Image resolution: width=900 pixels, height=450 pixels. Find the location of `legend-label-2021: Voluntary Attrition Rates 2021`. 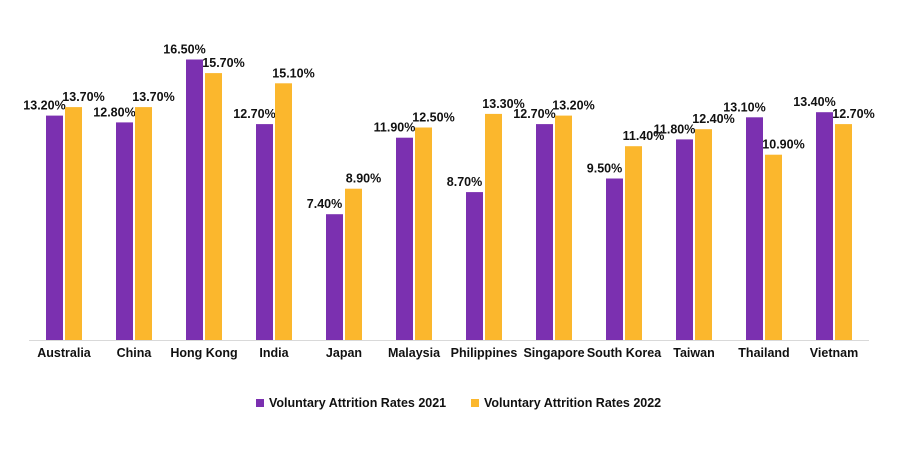

legend-label-2021: Voluntary Attrition Rates 2021 is located at coordinates (358, 403).